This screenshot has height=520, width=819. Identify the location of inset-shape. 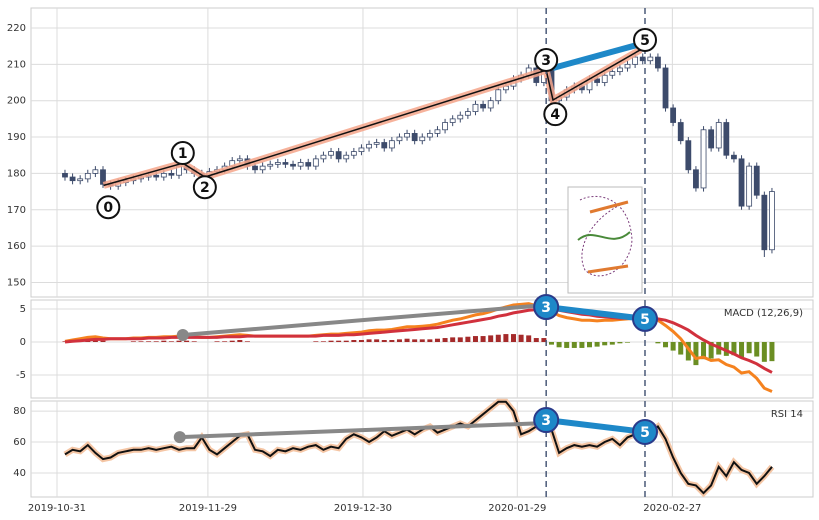
(604, 236).